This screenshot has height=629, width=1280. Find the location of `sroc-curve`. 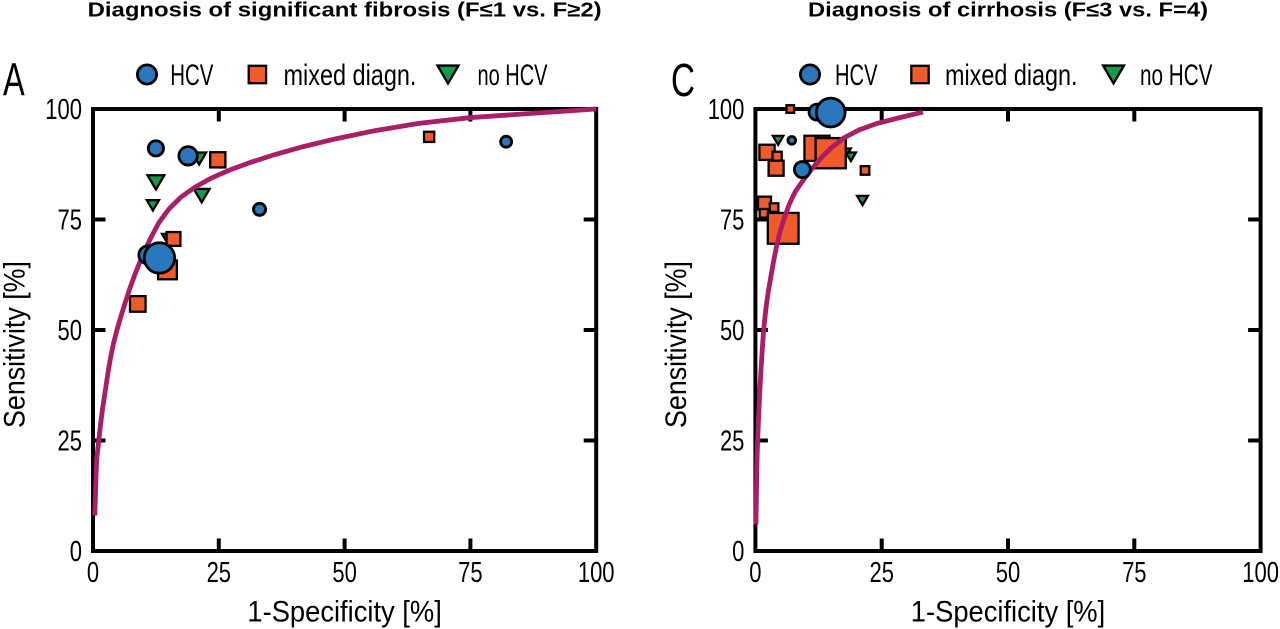

sroc-curve is located at coordinates (838, 317).